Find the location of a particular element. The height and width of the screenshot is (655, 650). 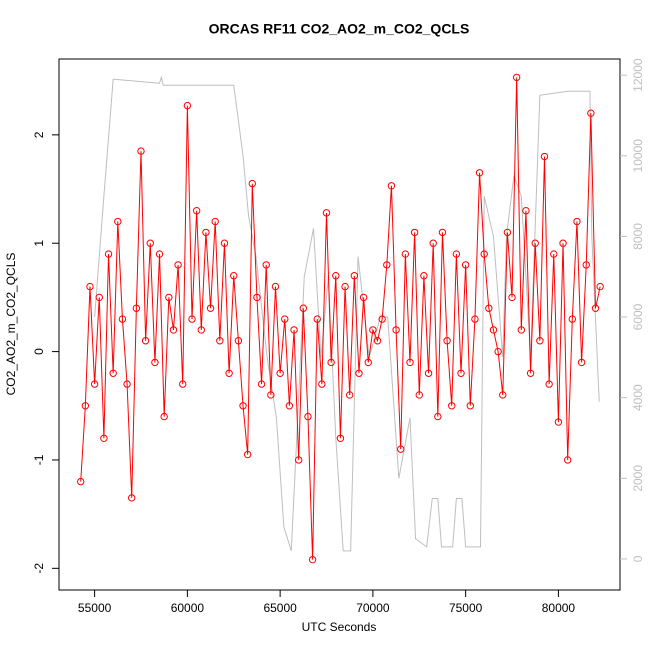

x-tick-label: 75000 is located at coordinates (466, 608).